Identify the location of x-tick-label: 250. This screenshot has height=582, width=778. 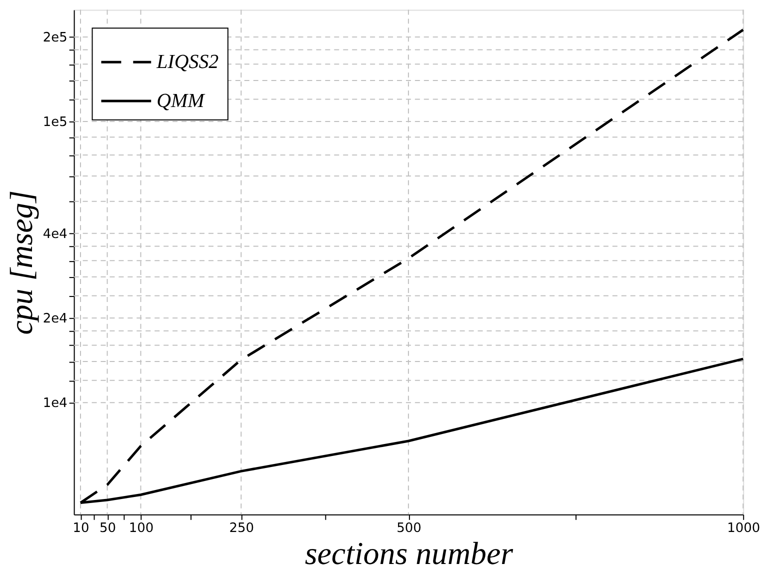
(241, 528).